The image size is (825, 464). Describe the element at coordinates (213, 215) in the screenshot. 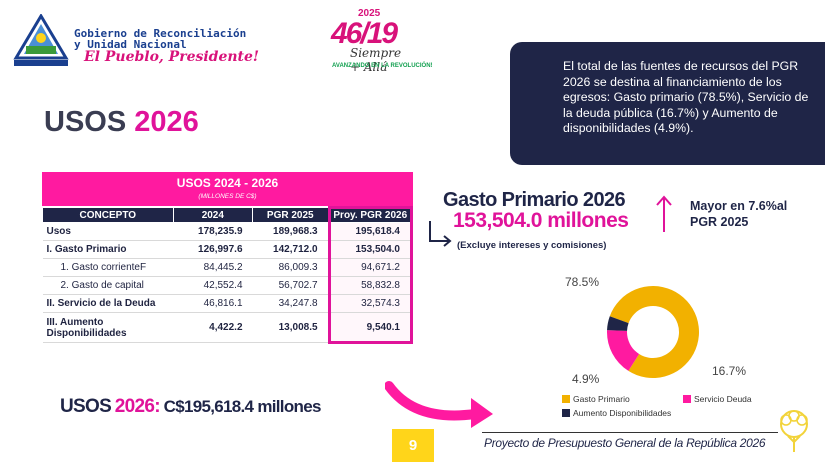

I see `column-header: 2024` at that location.